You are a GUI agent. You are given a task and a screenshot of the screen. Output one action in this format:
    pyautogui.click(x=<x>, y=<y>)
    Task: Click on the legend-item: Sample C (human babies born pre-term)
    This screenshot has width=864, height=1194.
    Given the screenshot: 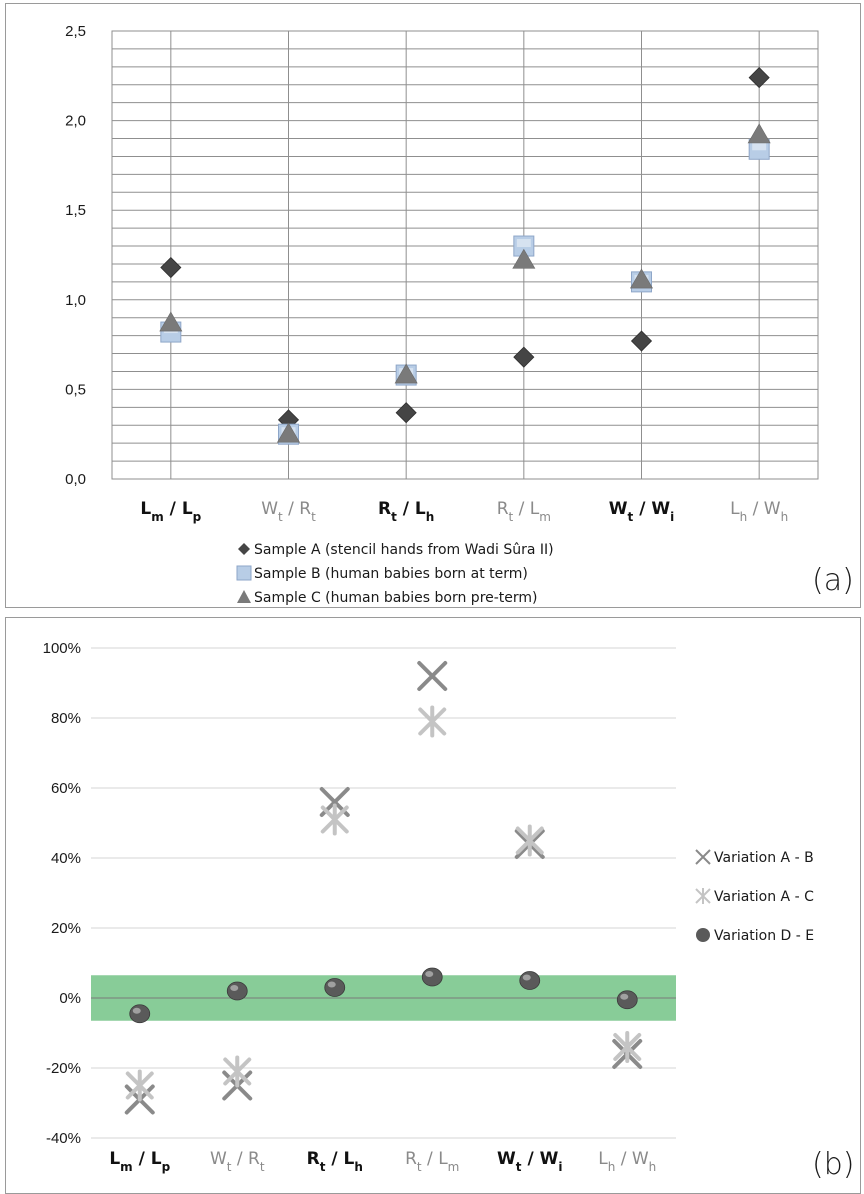 What is the action you would take?
    pyautogui.click(x=387, y=598)
    